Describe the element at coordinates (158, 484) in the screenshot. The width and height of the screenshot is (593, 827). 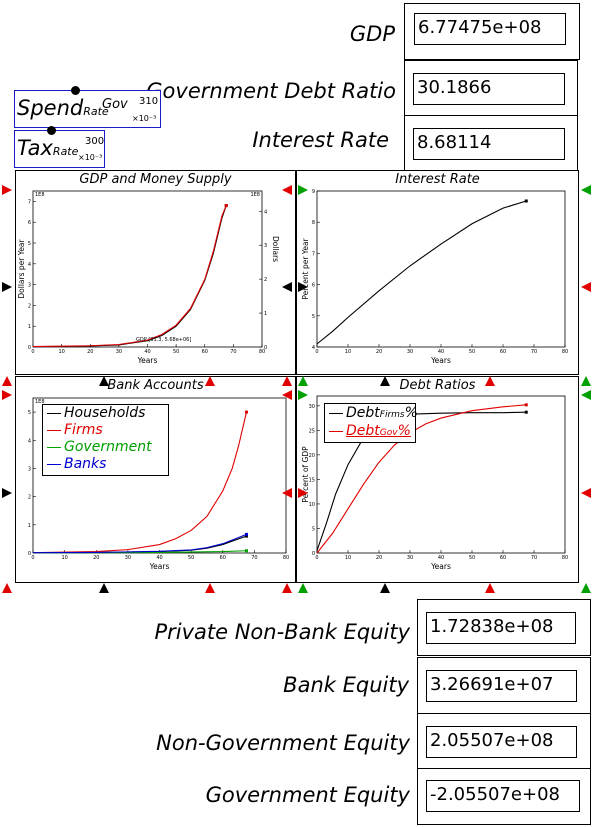
I see `bank-chart-svg: 0 10 20 30 40 50 60 70 80 0 1 2 3 4 5 1E8 Years` at that location.